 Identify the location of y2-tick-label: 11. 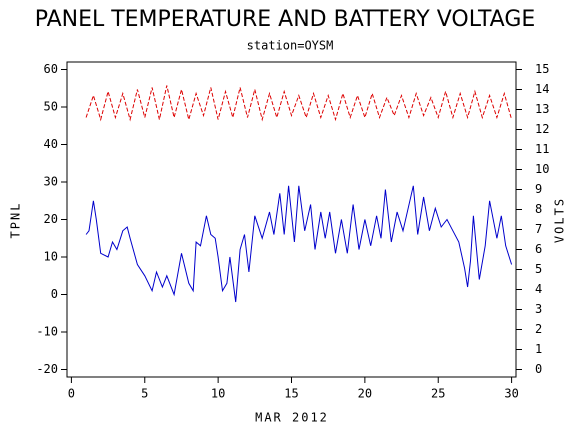
(542, 149).